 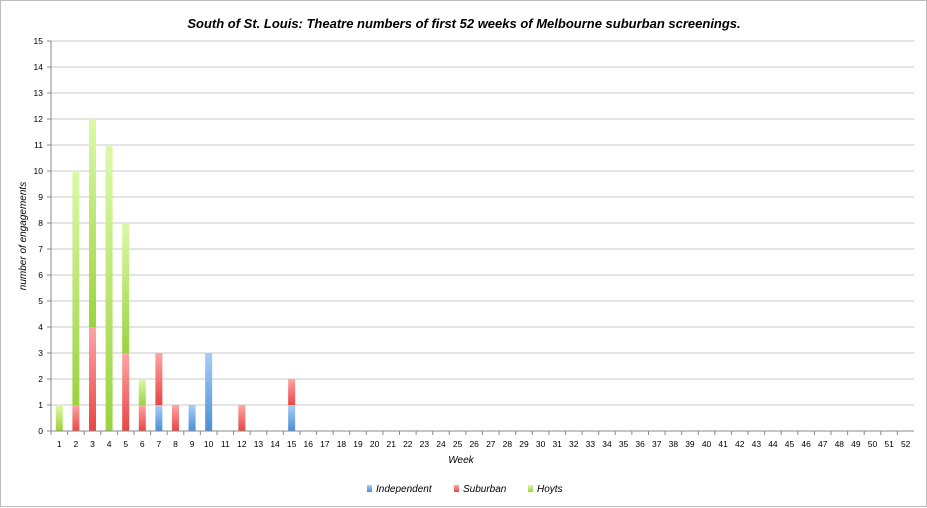 I want to click on x-tick-label: 30, so click(x=541, y=444).